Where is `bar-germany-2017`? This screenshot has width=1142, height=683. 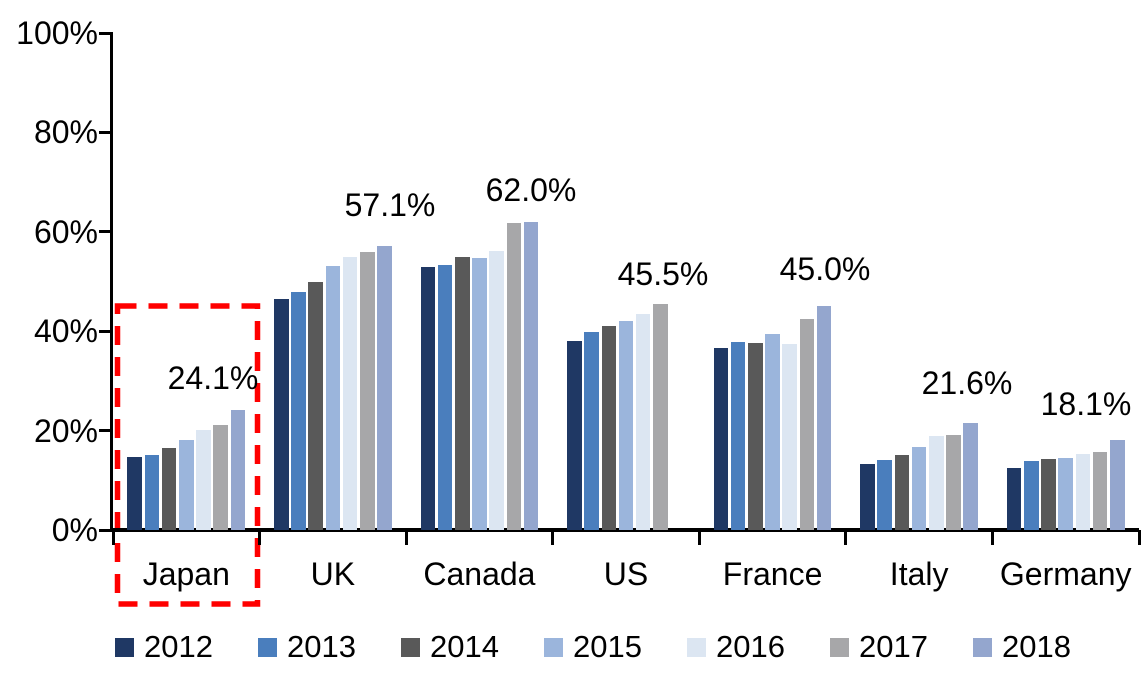 bar-germany-2017 is located at coordinates (1100, 490).